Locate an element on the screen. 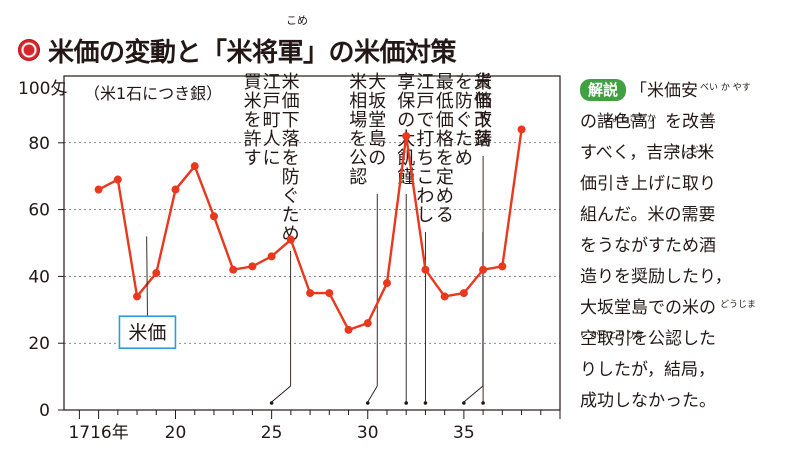  explanation-line-text: 成功しなかった。 is located at coordinates (648, 401).